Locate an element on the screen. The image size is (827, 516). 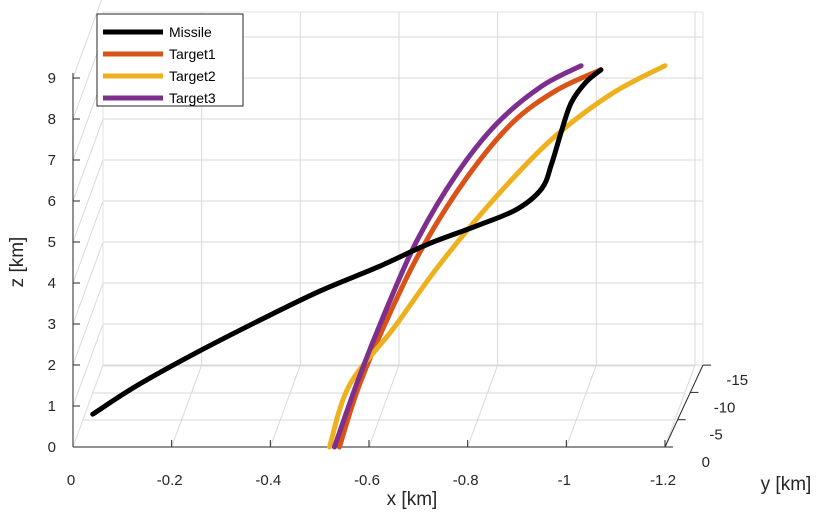
z-tick-label: 5 is located at coordinates (52, 242).